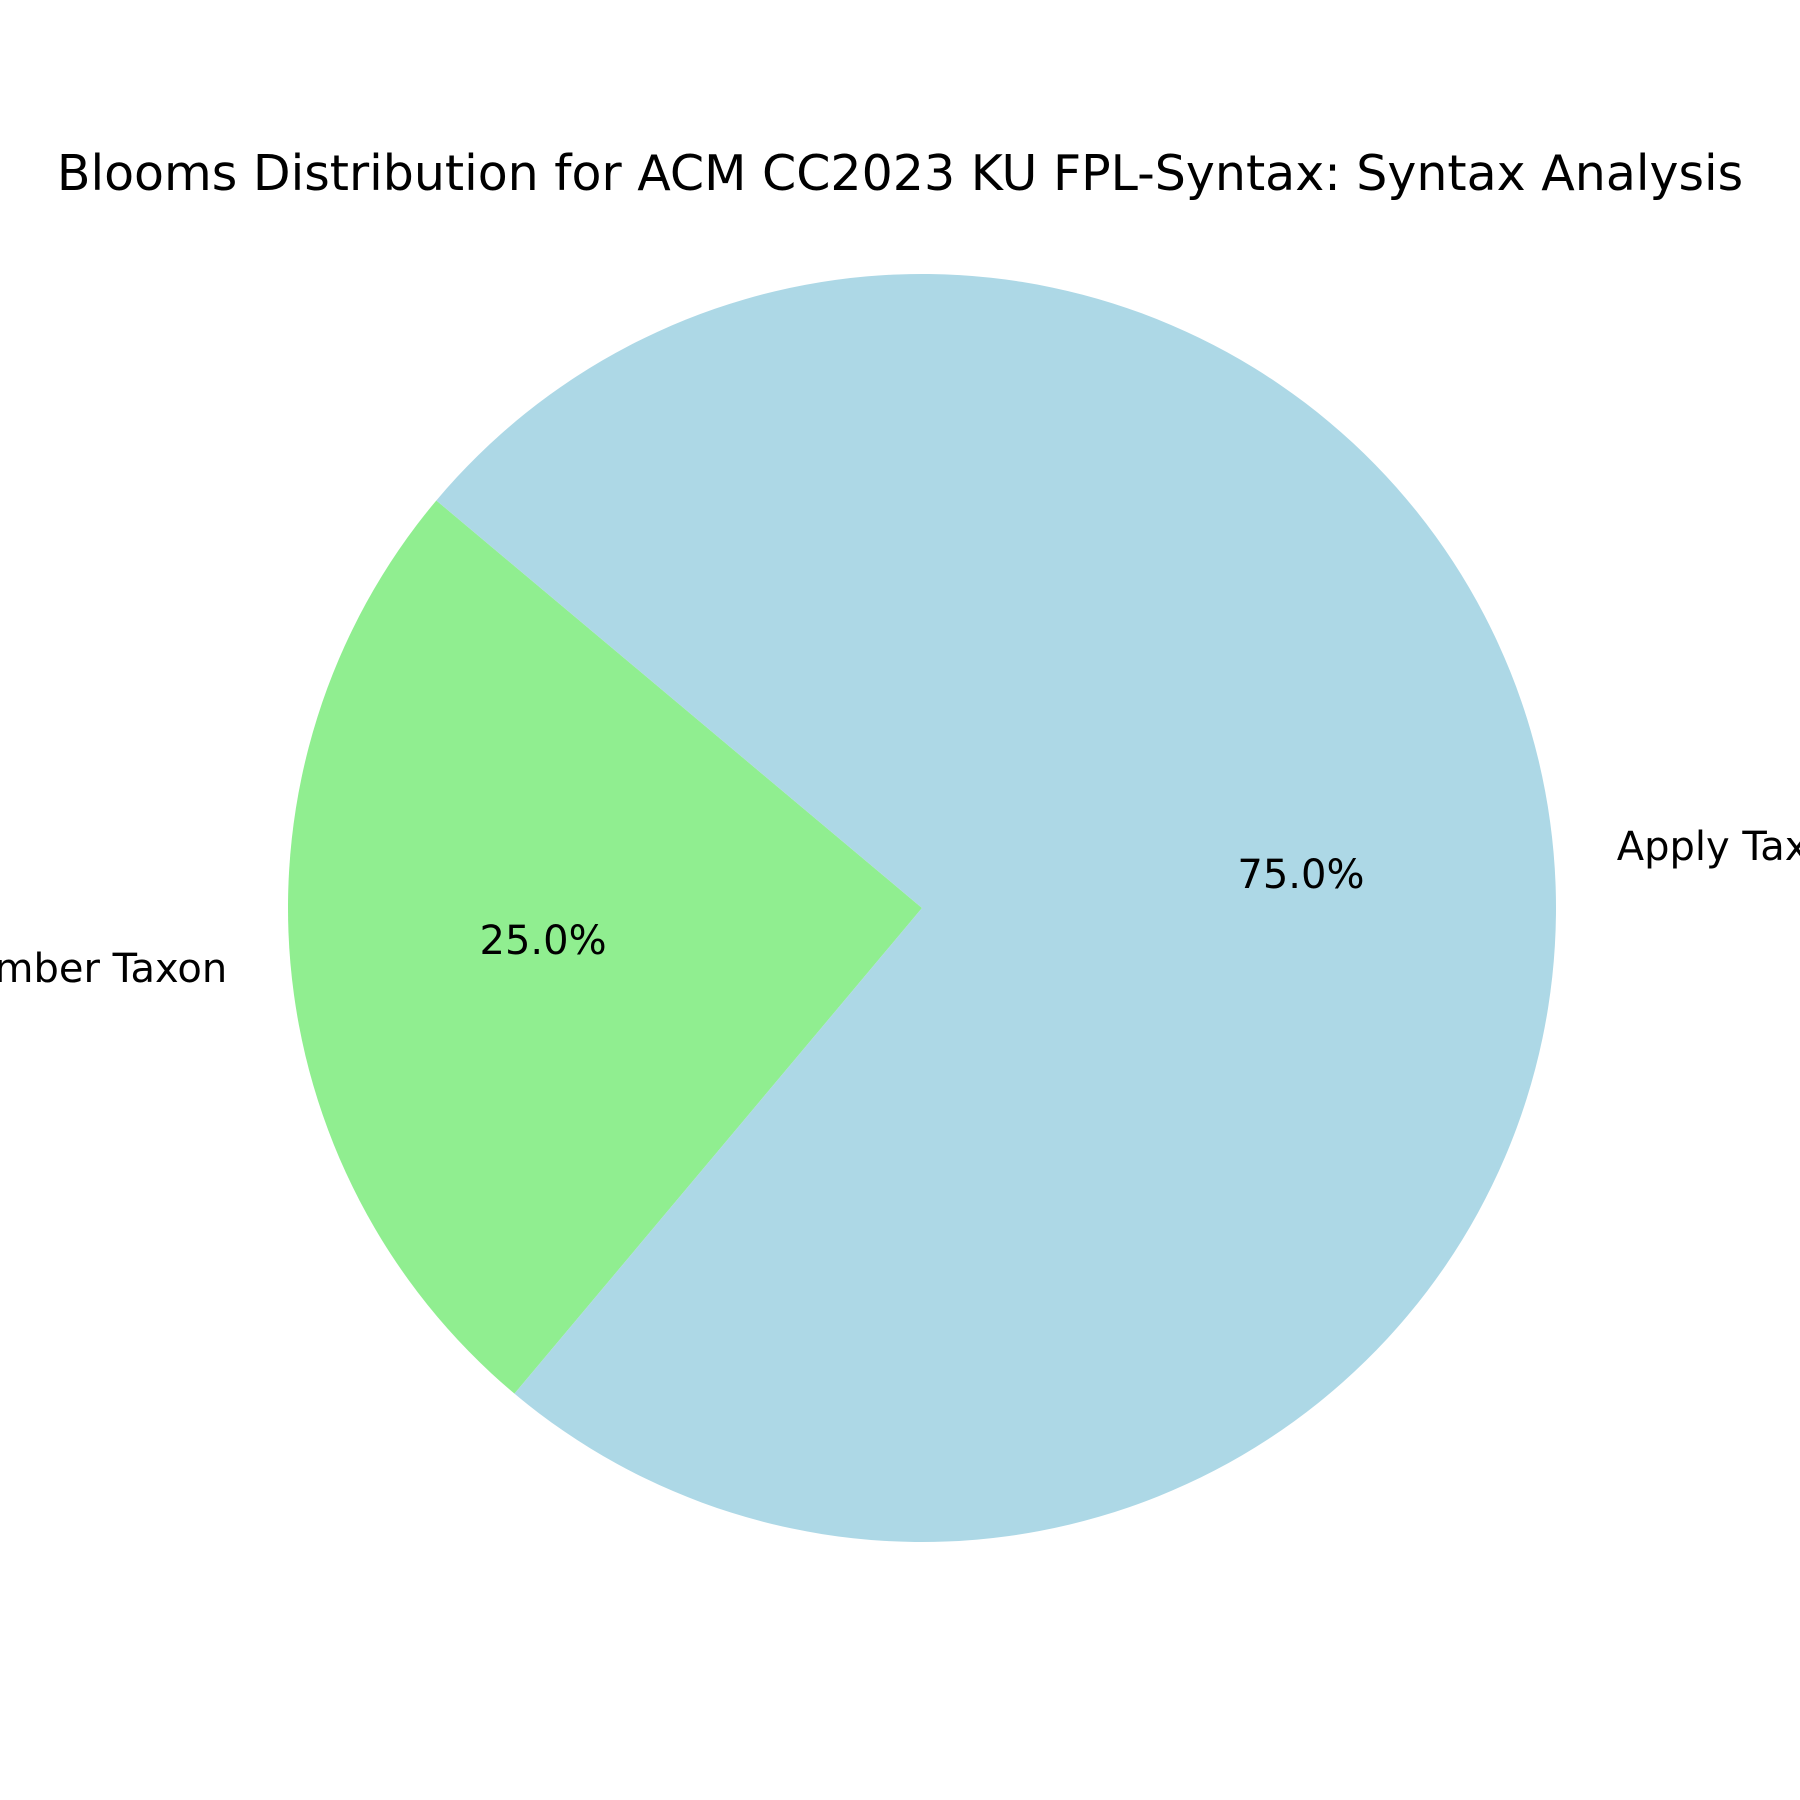 This screenshot has height=1800, width=1800. I want to click on percent-label-2: 75.0%, so click(1300, 875).